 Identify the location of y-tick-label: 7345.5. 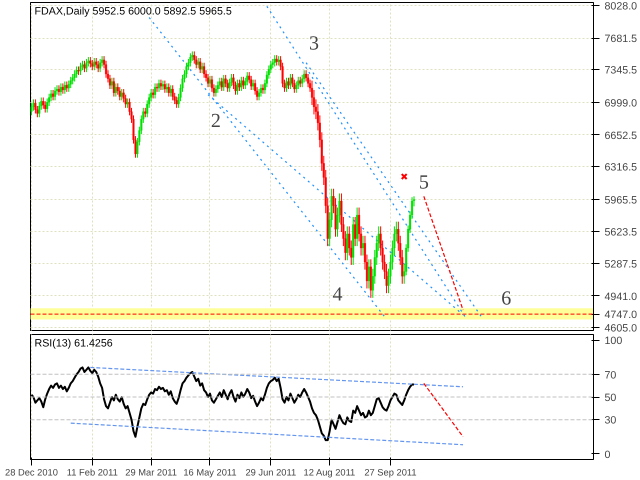
(621, 70).